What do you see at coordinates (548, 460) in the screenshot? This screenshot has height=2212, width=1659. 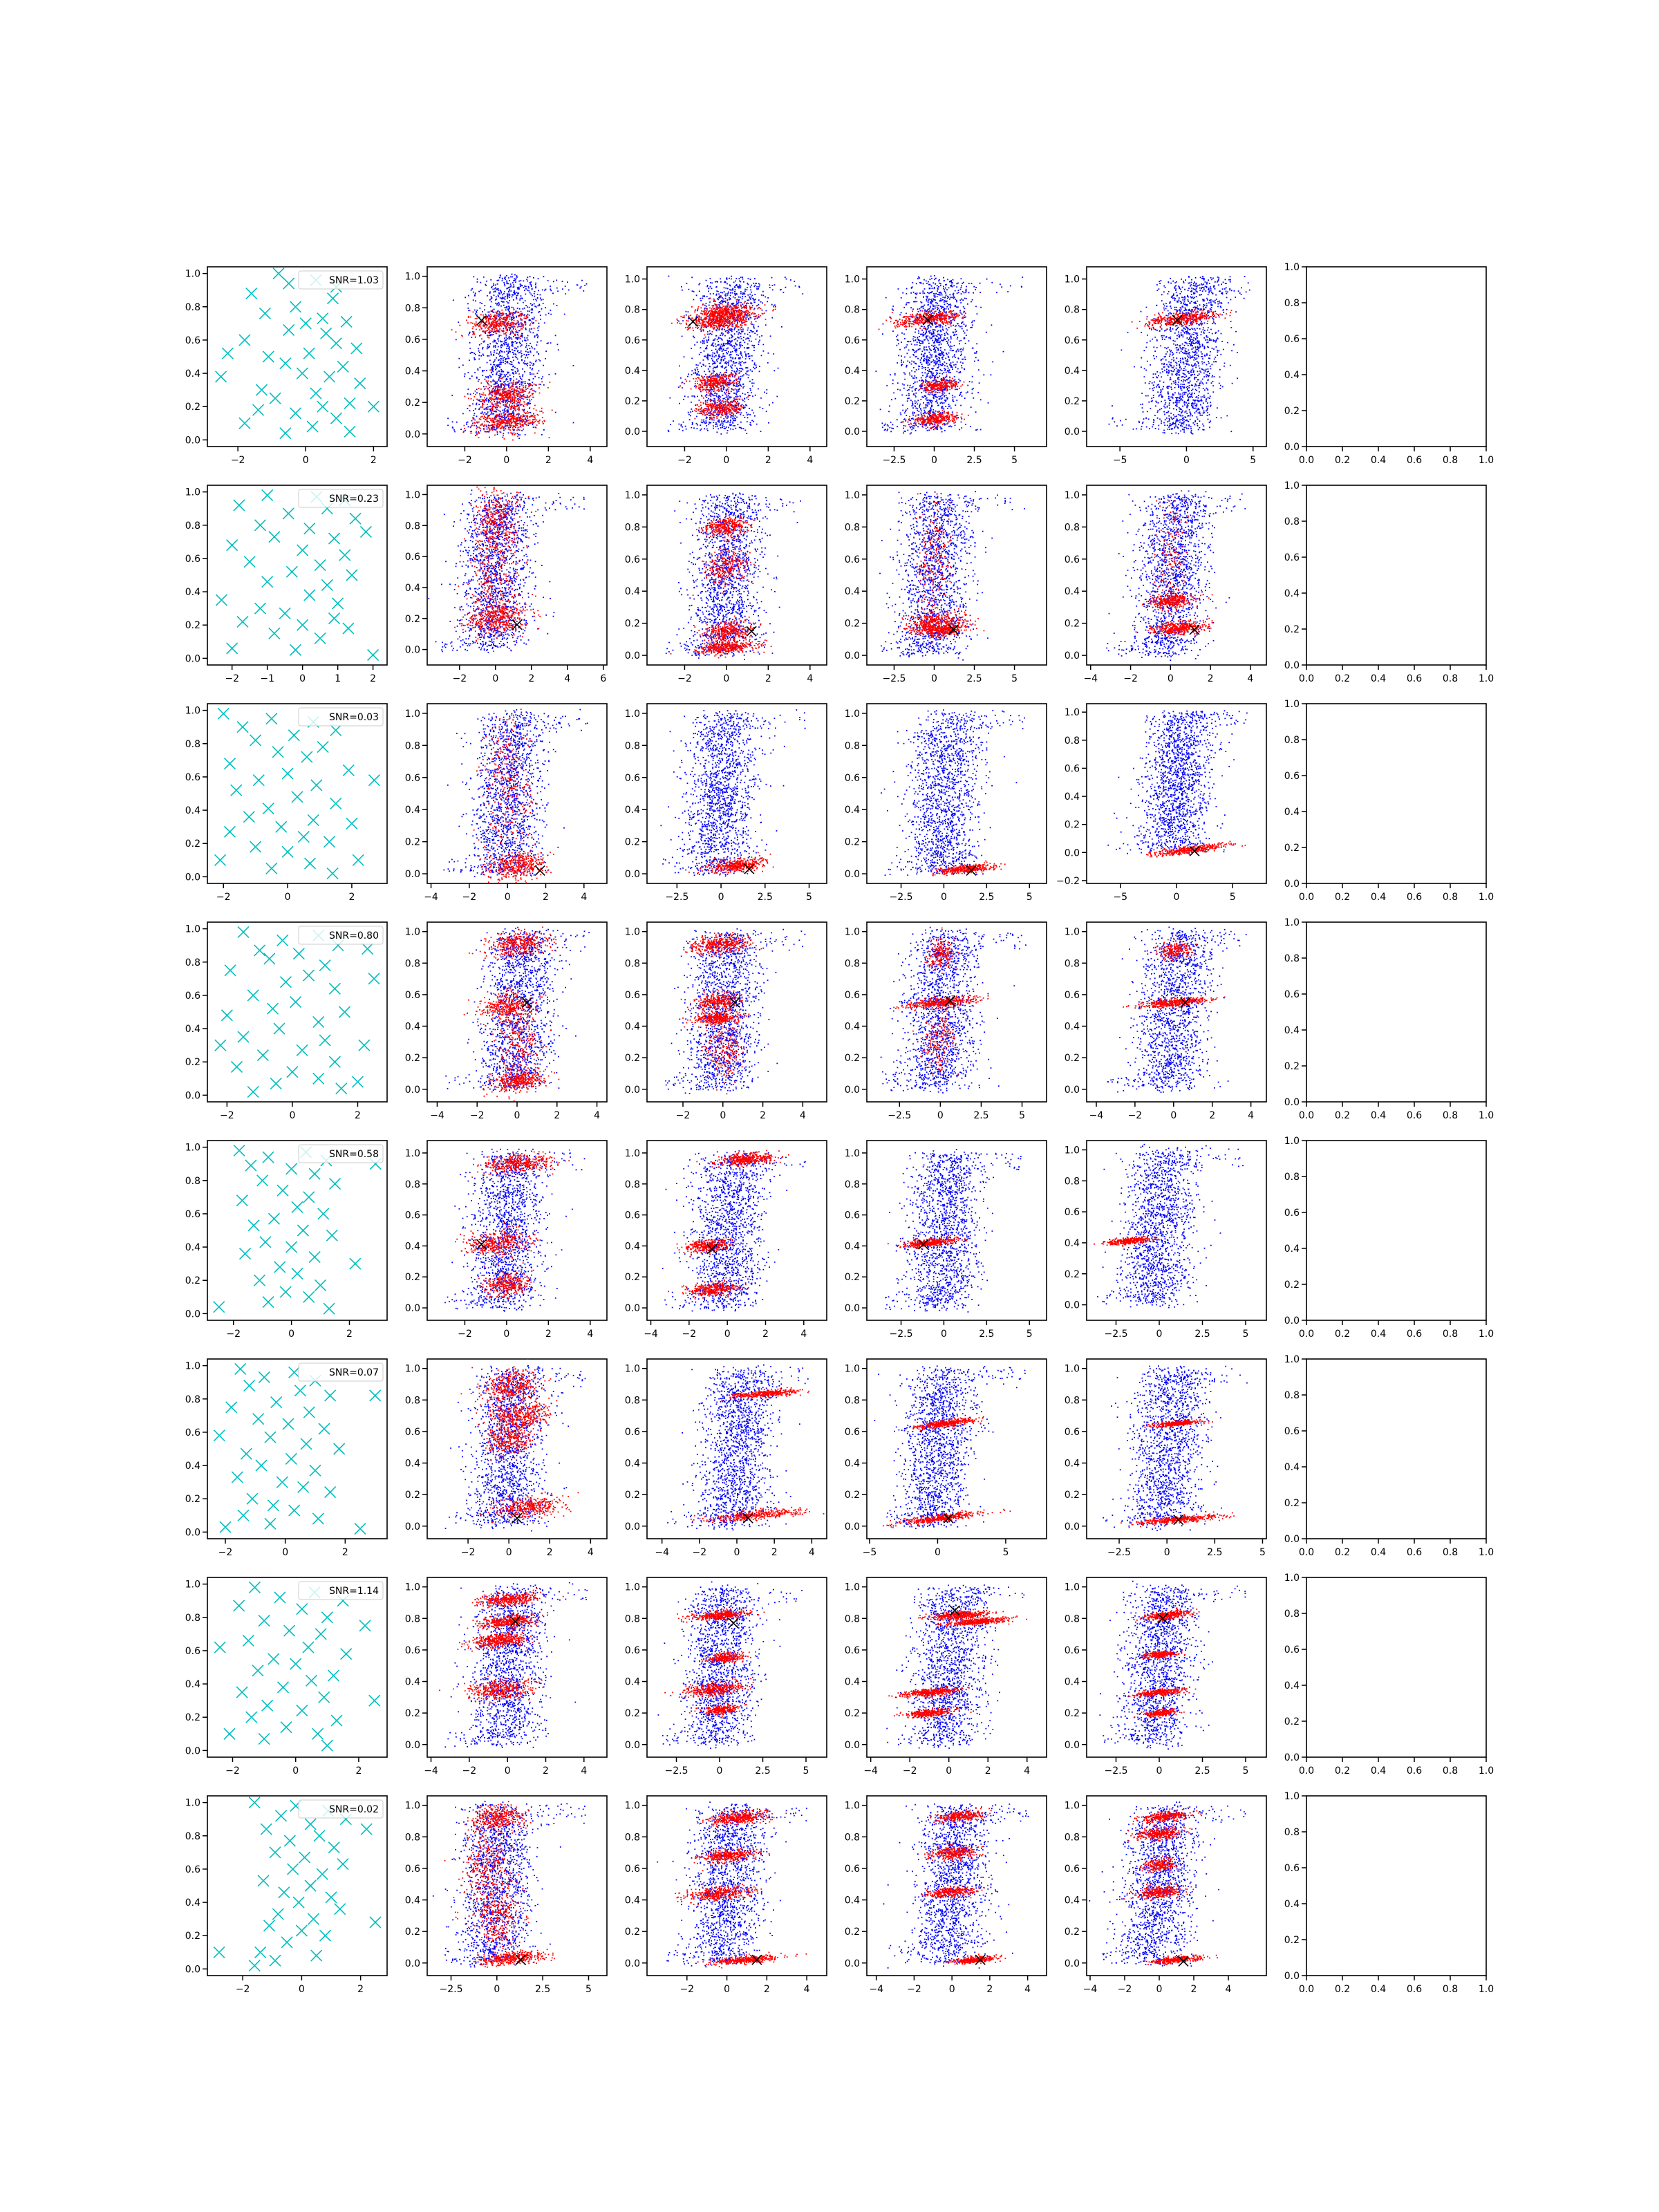 I see `x-tick-label: 2` at bounding box center [548, 460].